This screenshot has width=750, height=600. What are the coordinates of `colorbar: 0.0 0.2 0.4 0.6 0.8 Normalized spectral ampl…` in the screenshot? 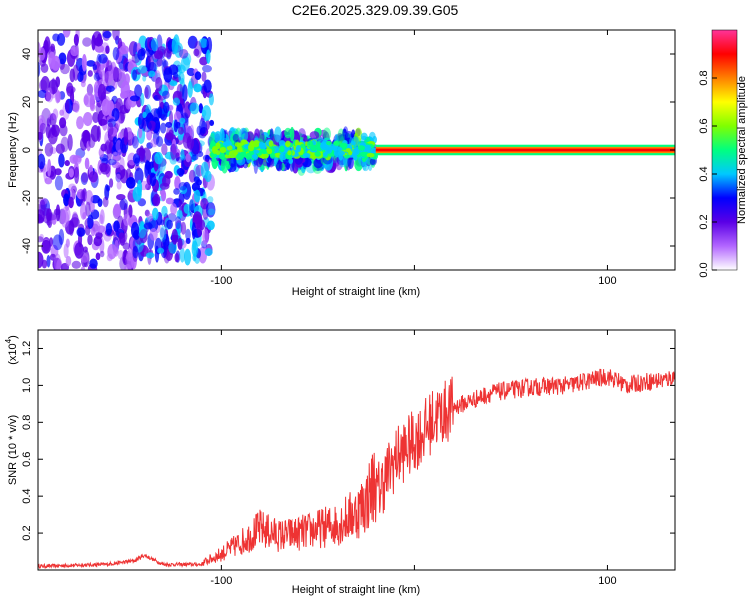 It's located at (723, 153).